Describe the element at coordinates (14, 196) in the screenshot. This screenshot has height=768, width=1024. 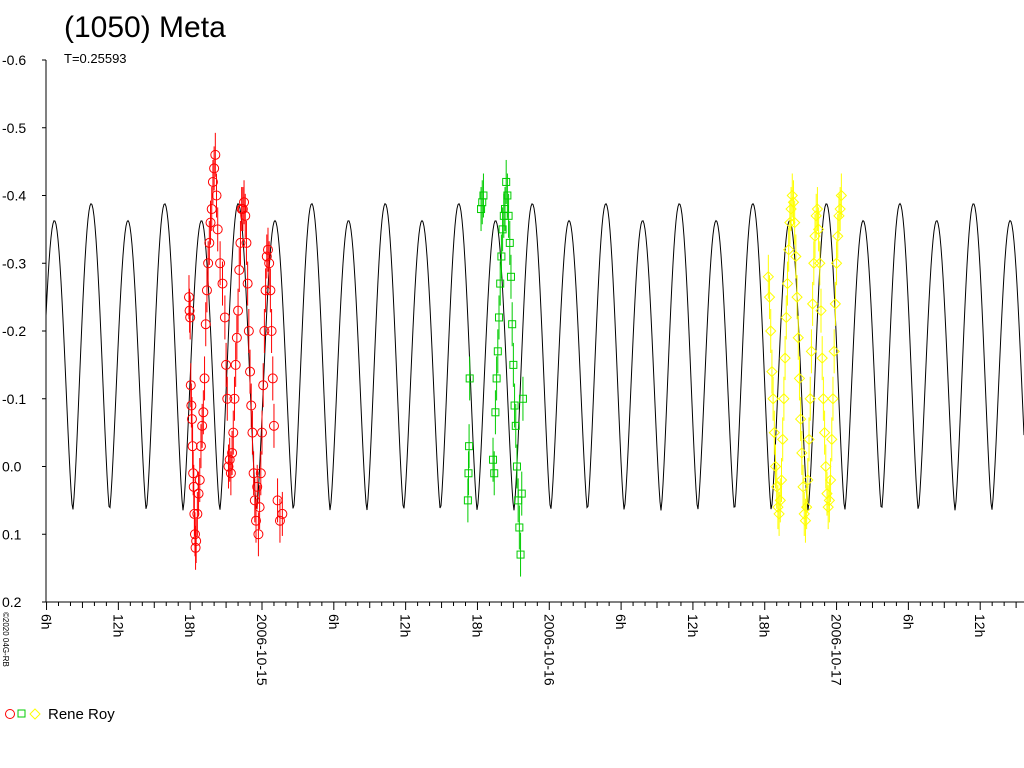
I see `y-tick-label: -0.4` at that location.